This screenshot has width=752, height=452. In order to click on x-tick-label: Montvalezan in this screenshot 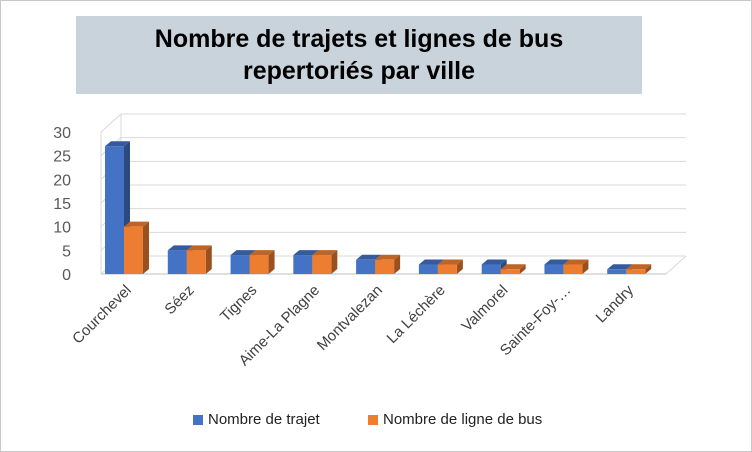, I will do `click(350, 318)`.